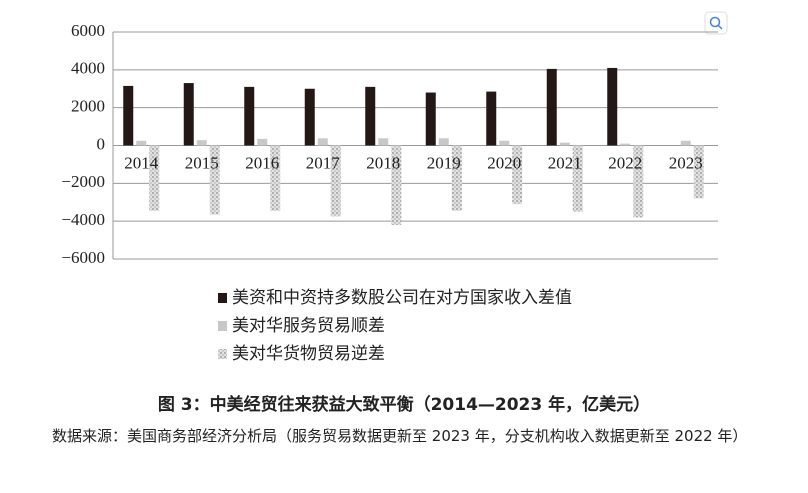  I want to click on x-tick-label: 2014, so click(141, 162).